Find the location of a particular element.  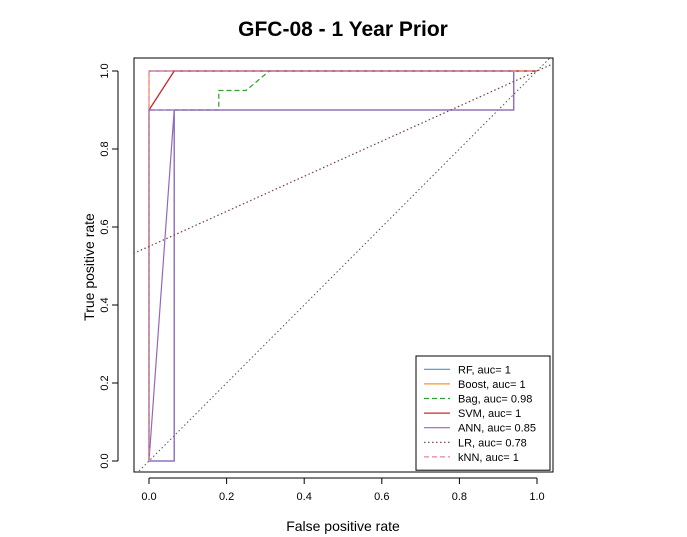

legend-entry: LR, auc= 0.78 is located at coordinates (492, 443).